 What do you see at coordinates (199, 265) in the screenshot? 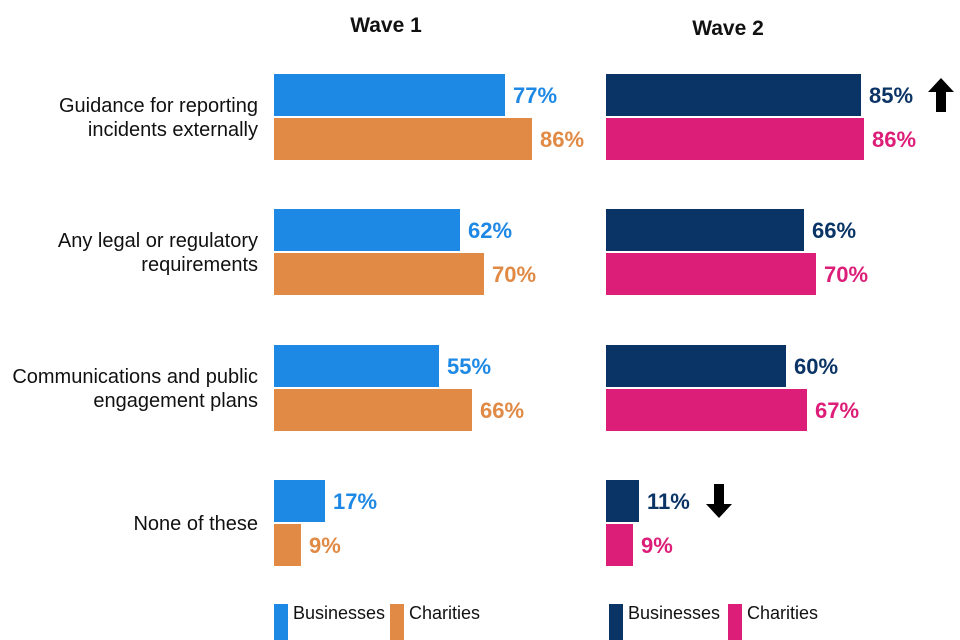
I see `category-label: requirements` at bounding box center [199, 265].